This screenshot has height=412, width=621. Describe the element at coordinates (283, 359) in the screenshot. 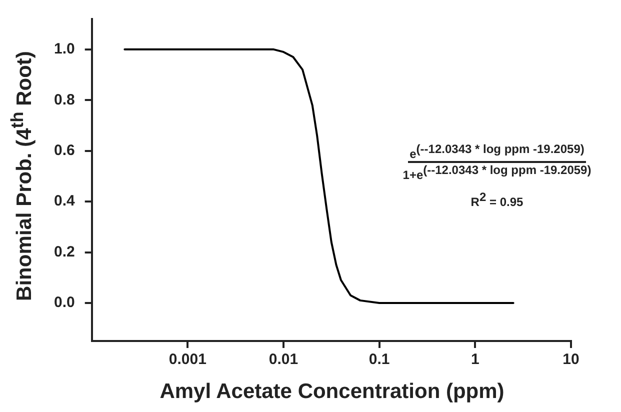

I see `x-tick-label: 0.01` at that location.